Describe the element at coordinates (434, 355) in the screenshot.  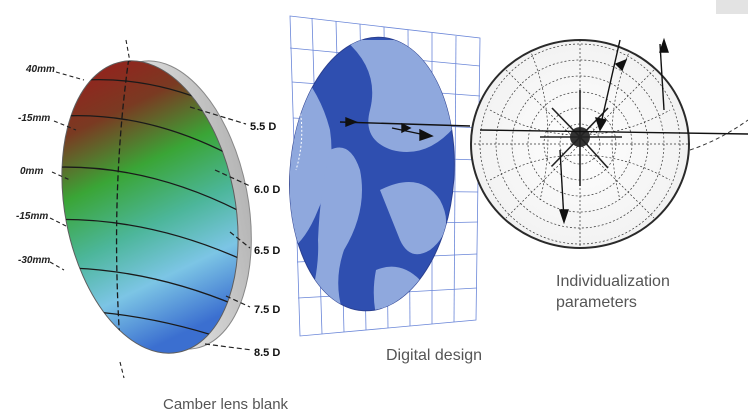
I see `digital-design-caption: Digital design` at that location.